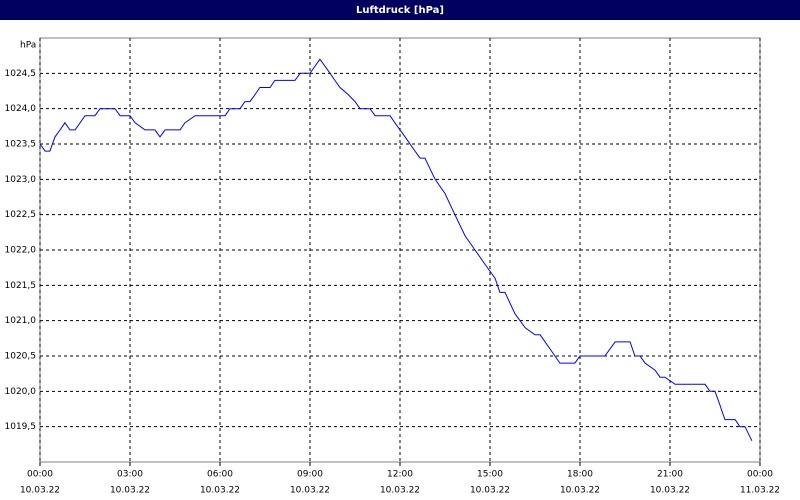 The height and width of the screenshot is (500, 800). I want to click on x-tick-date: 11.03.22, so click(760, 491).